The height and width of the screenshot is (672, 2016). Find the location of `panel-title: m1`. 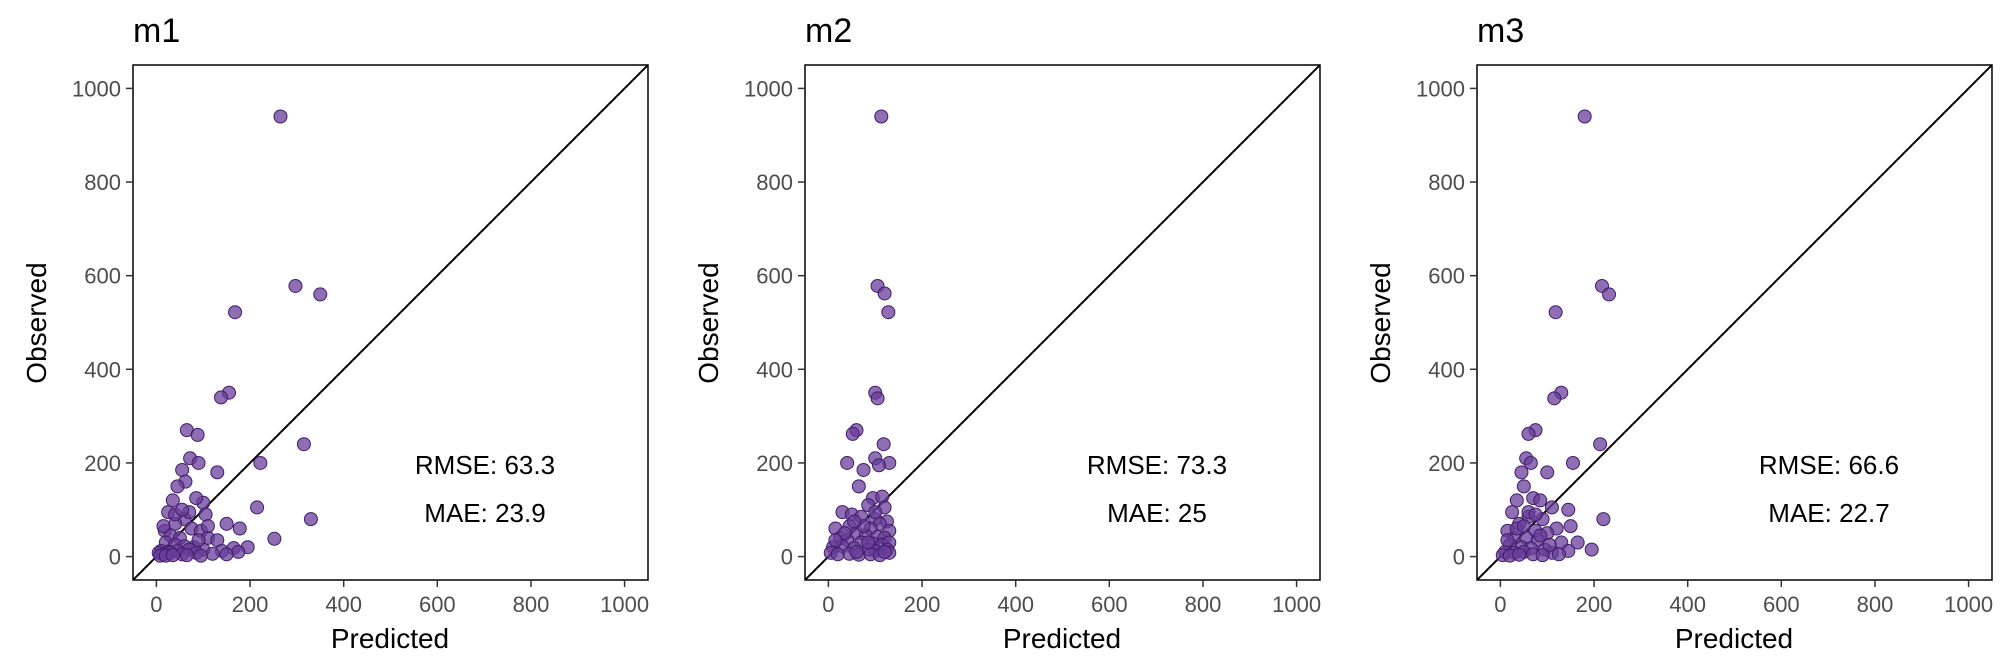

panel-title: m1 is located at coordinates (156, 31).